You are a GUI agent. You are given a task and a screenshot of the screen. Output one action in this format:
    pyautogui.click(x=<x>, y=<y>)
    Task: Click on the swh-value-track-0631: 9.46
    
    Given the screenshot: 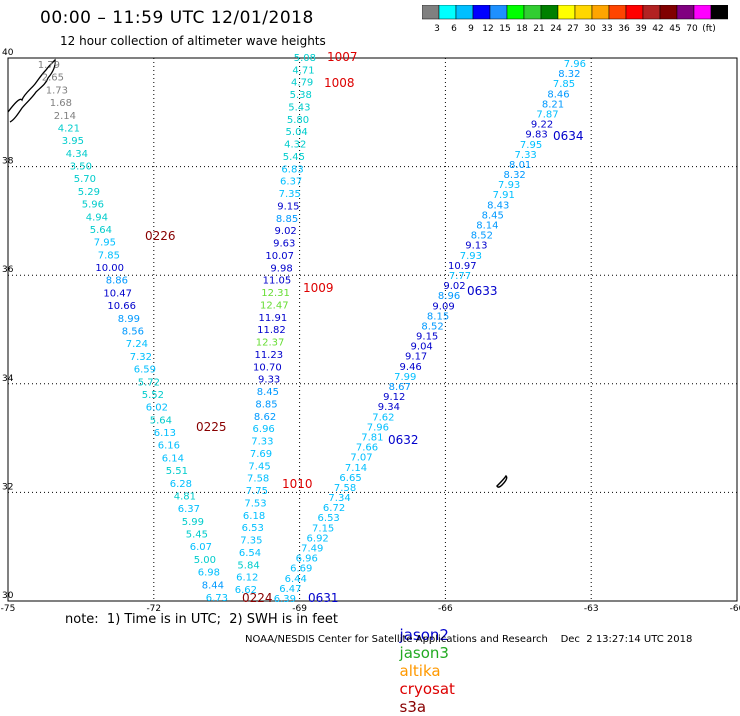 What is the action you would take?
    pyautogui.click(x=411, y=367)
    